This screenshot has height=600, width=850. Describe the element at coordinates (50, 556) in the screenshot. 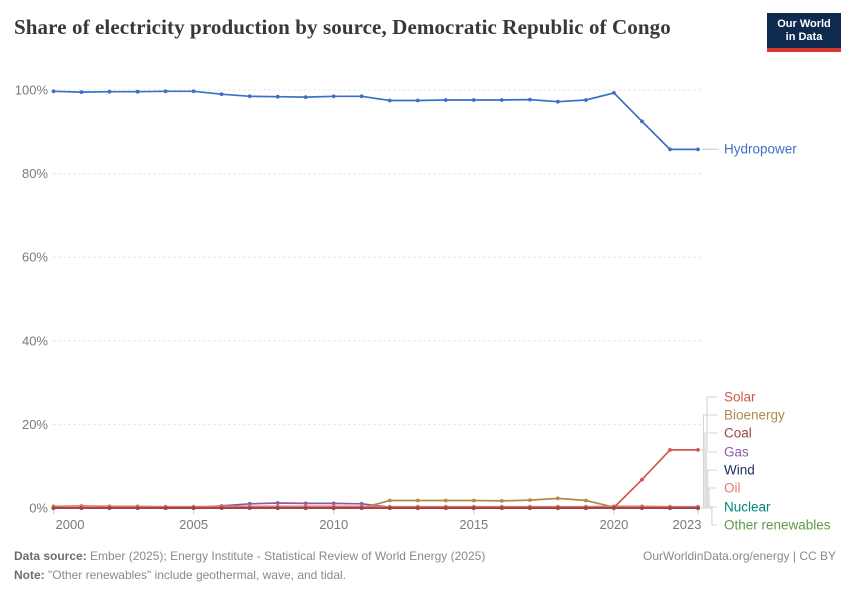

I see `data-source-label: Data source:` at that location.